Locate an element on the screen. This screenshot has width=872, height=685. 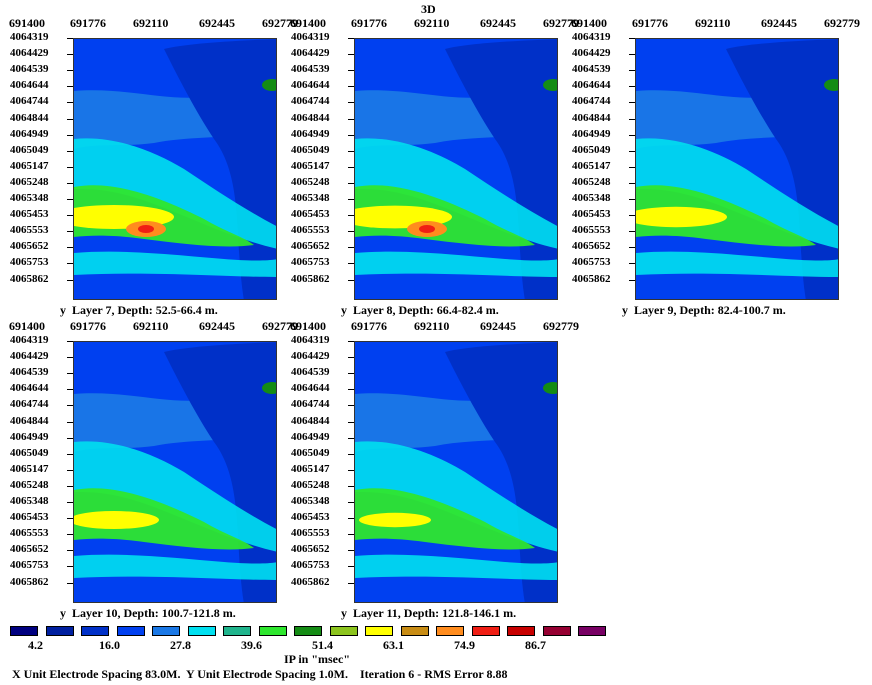
y-tick-label: 4065652 is located at coordinates (310, 549).